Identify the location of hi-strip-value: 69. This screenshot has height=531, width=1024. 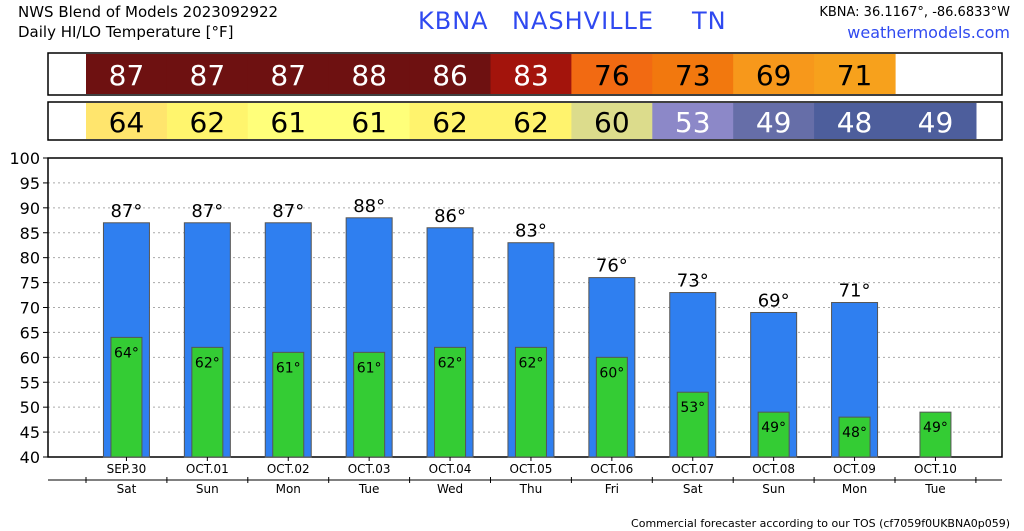
(774, 75).